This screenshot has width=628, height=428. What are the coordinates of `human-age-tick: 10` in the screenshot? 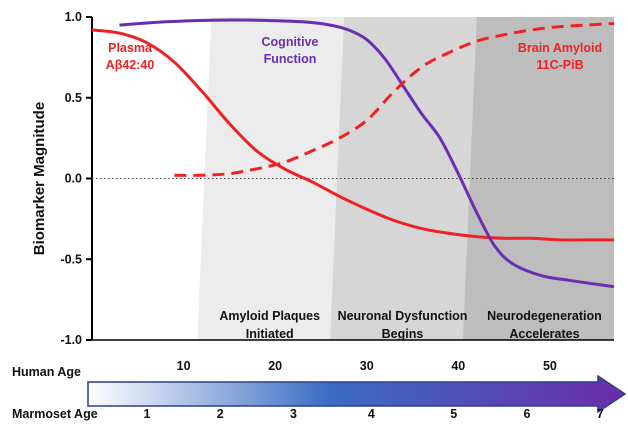 It's located at (184, 366).